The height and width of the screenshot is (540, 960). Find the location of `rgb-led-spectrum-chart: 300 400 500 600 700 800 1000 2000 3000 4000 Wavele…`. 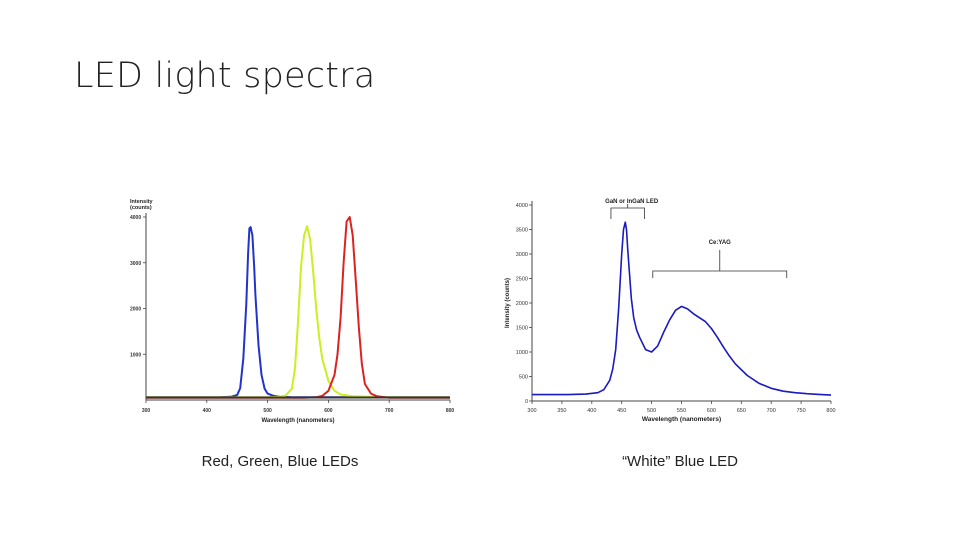

rgb-led-spectrum-chart: 300 400 500 600 700 800 1000 2000 3000 4000 Wavele… is located at coordinates (292, 311).